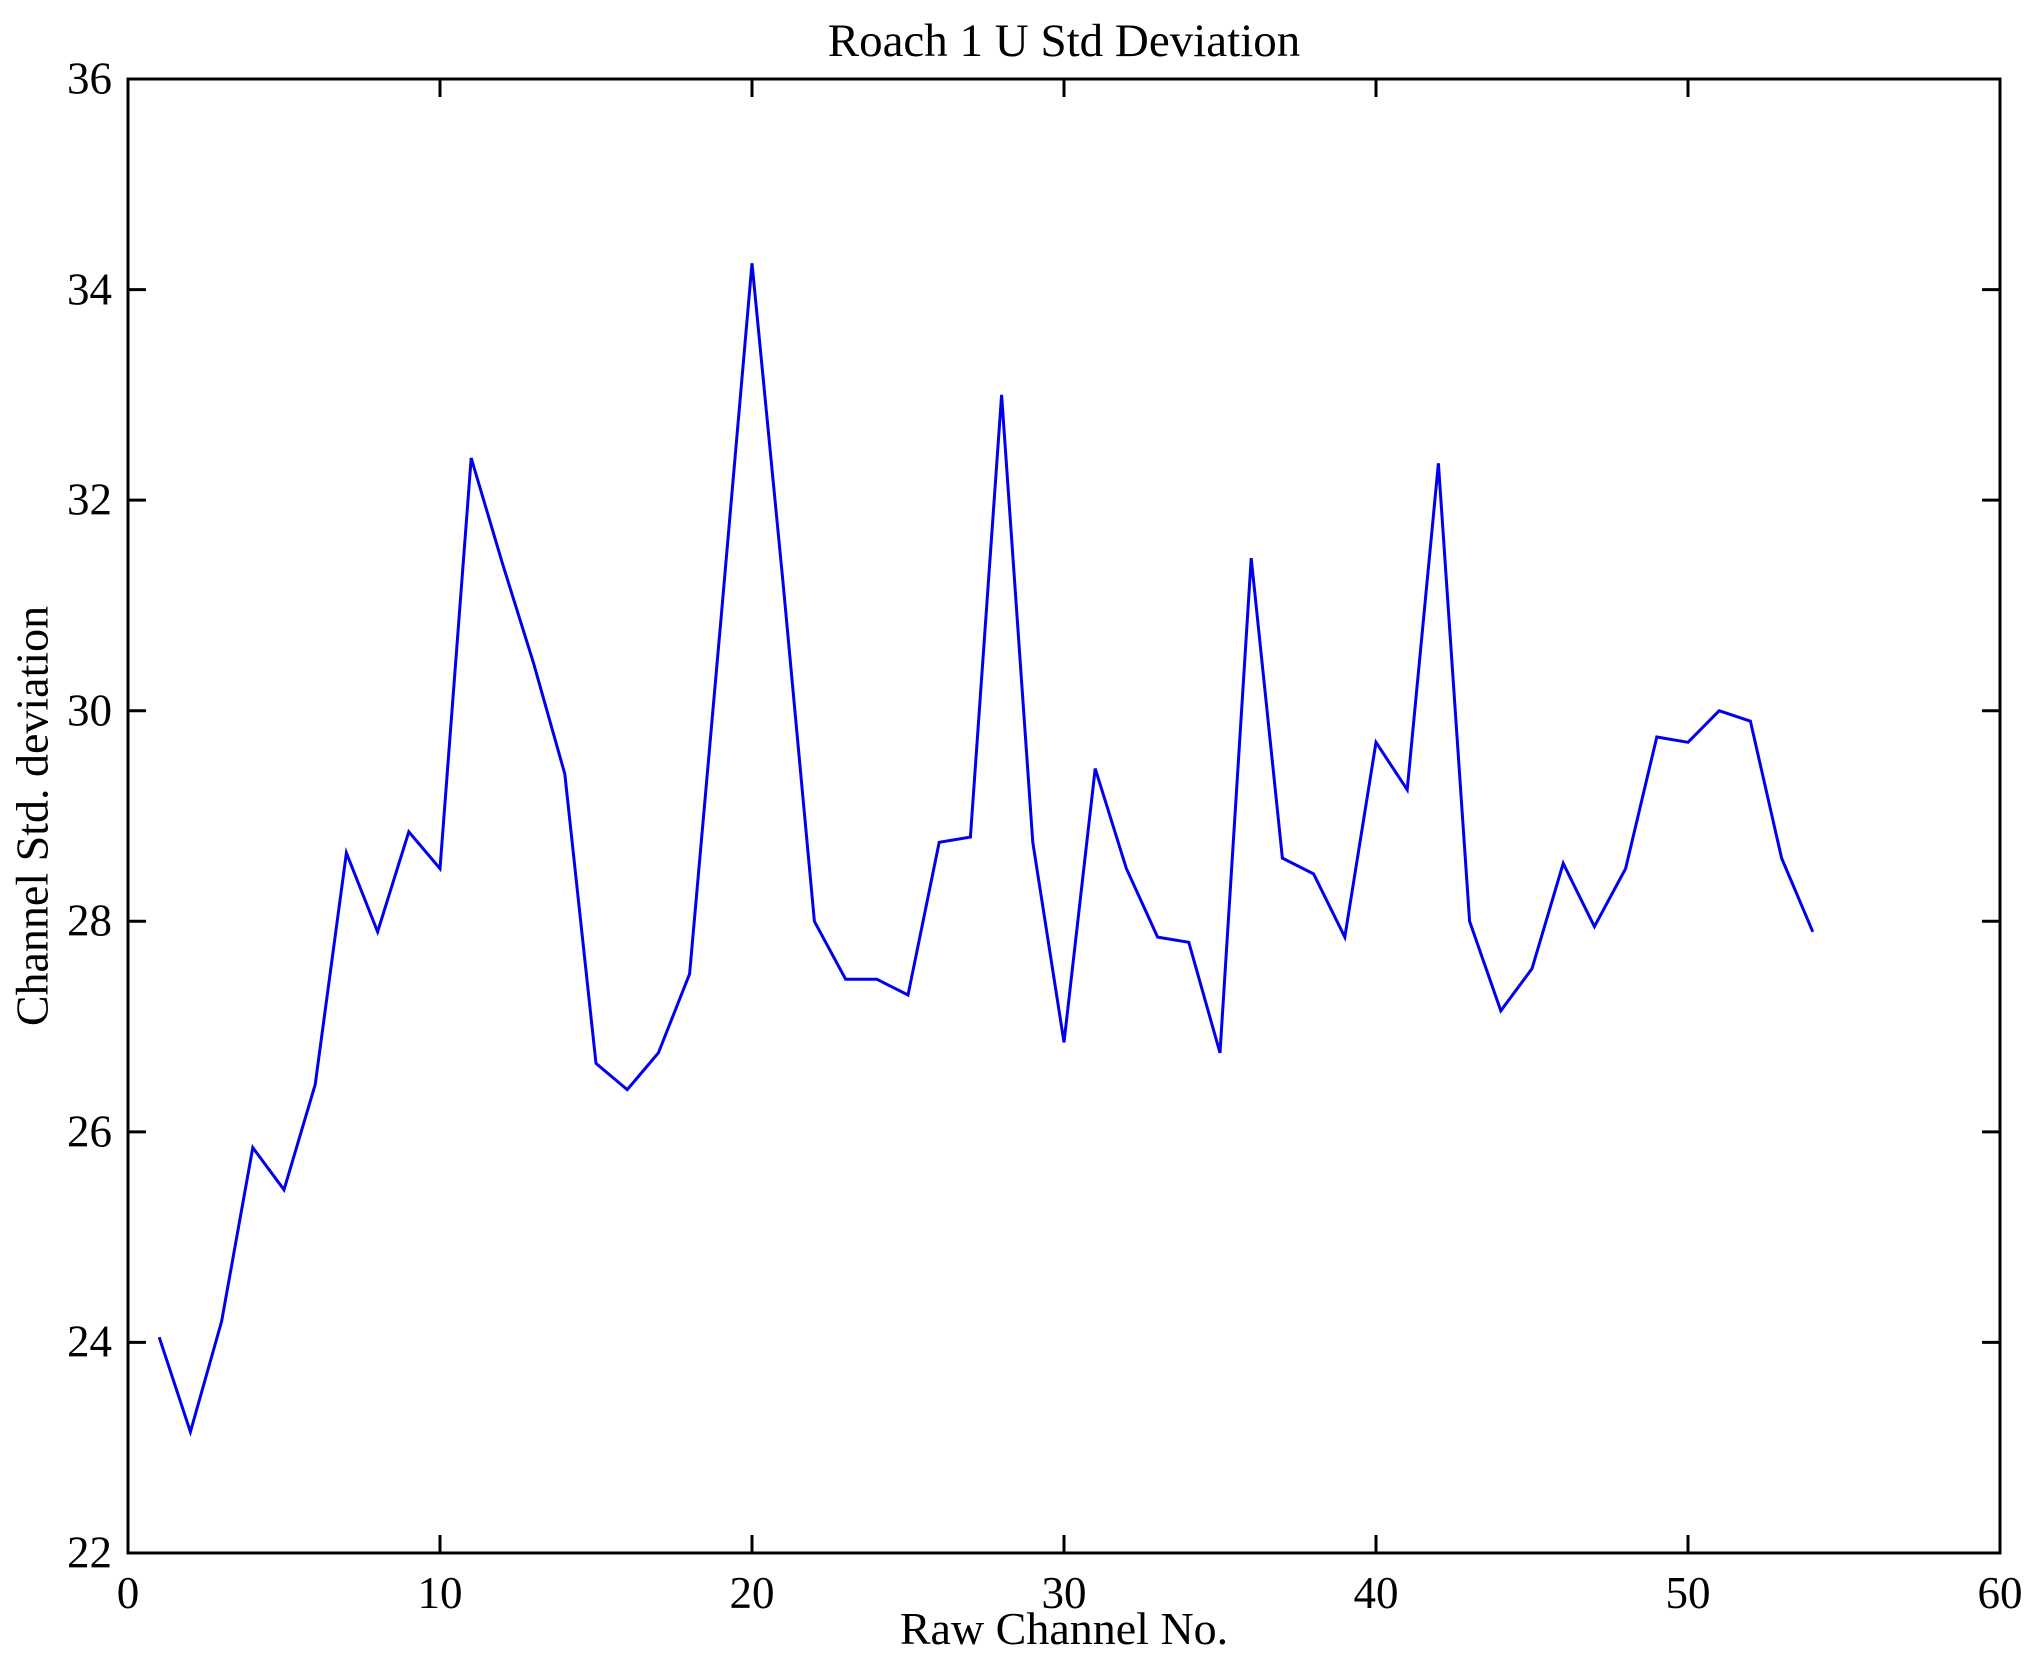 Image resolution: width=2025 pixels, height=1671 pixels. I want to click on y-tick-label: 32, so click(89, 499).